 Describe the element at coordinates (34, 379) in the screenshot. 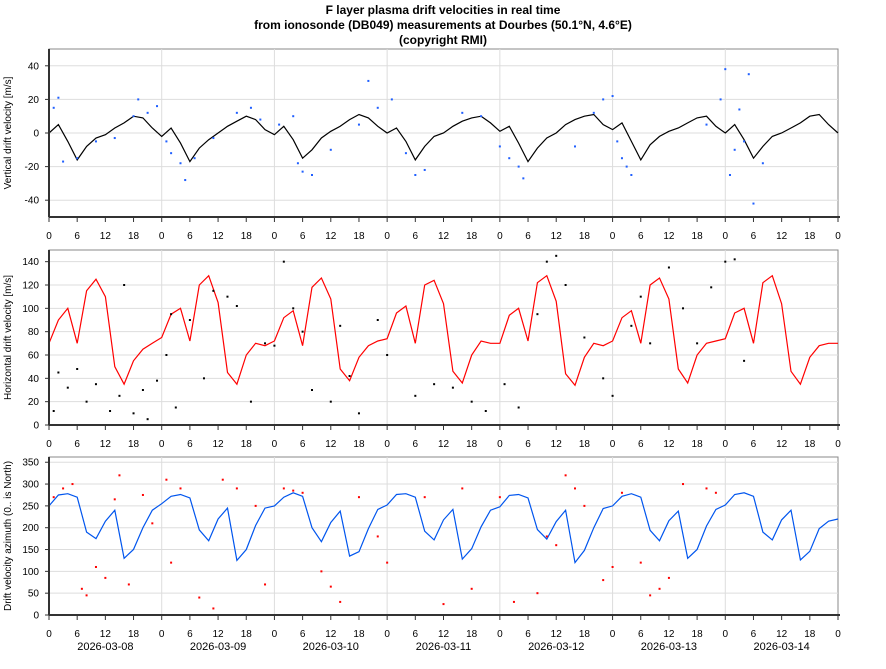

I see `y-tick-label: 40` at that location.